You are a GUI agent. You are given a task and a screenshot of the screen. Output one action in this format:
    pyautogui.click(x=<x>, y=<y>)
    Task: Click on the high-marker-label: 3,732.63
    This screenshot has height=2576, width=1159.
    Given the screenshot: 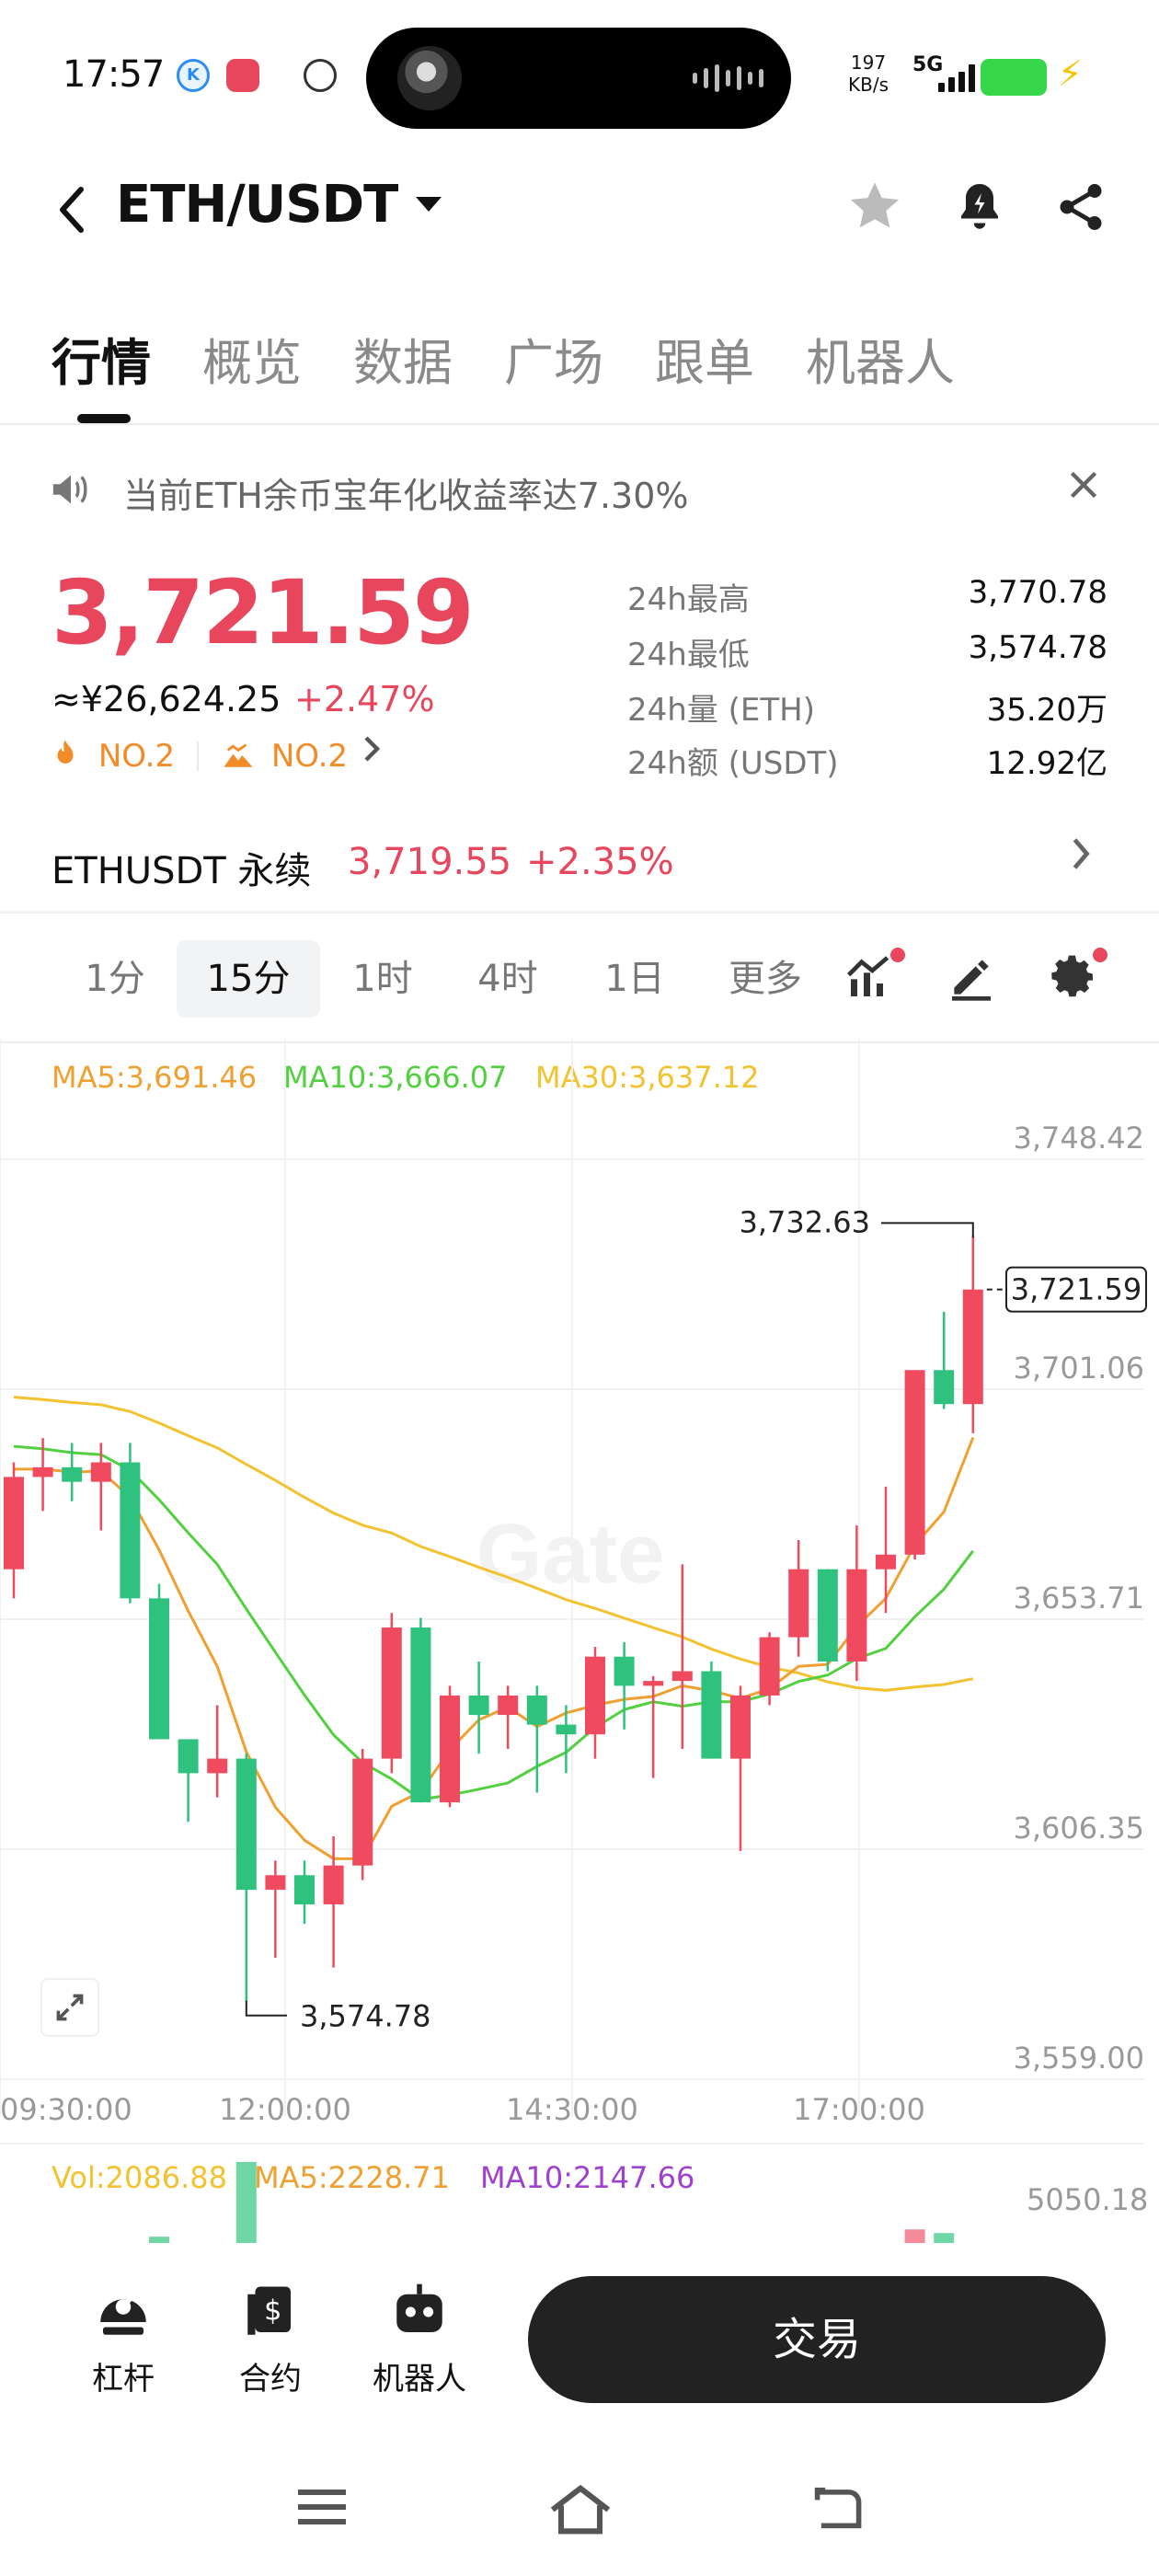 What is the action you would take?
    pyautogui.click(x=805, y=1221)
    